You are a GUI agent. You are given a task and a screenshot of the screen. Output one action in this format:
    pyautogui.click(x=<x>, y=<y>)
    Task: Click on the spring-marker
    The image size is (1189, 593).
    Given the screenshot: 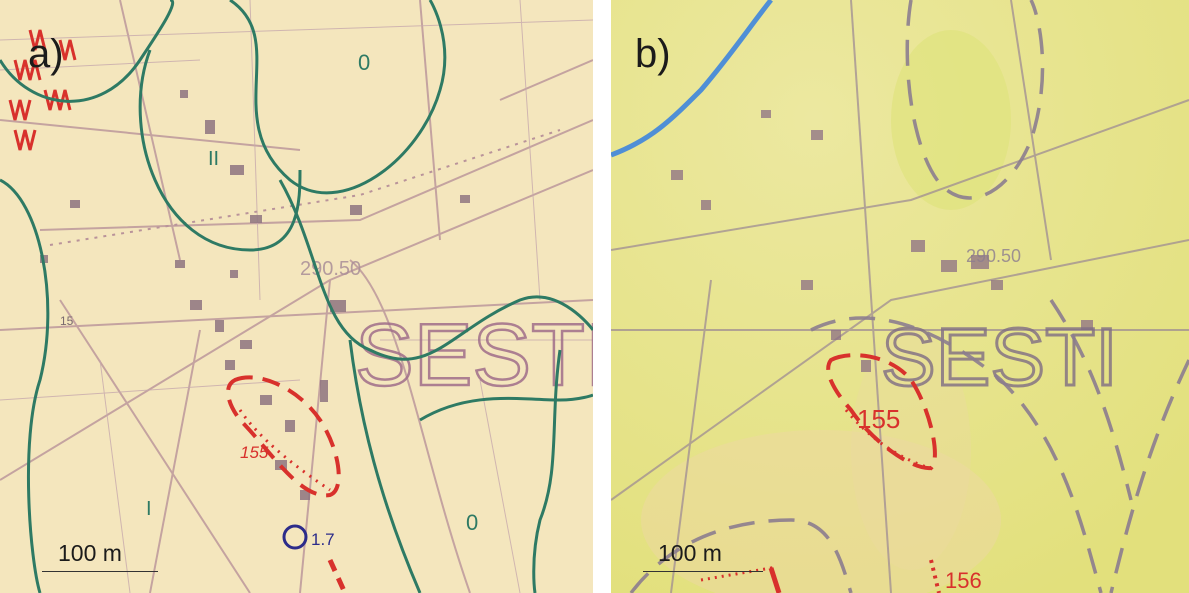 What is the action you would take?
    pyautogui.click(x=295, y=537)
    